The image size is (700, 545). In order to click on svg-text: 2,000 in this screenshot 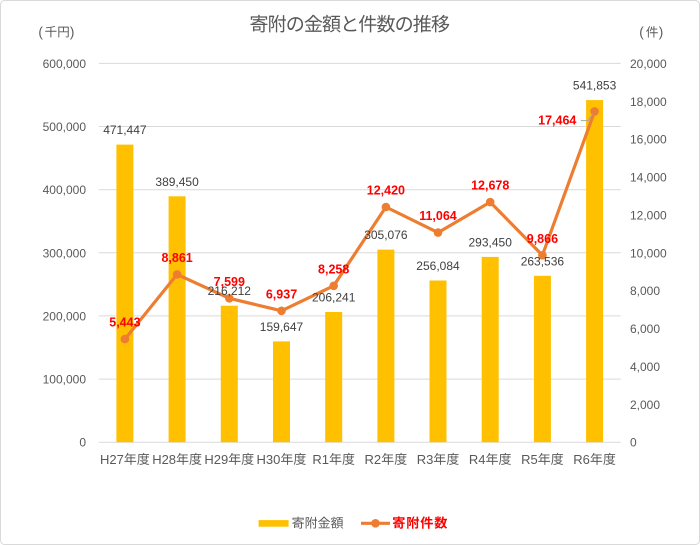, I will do `click(645, 405)`.